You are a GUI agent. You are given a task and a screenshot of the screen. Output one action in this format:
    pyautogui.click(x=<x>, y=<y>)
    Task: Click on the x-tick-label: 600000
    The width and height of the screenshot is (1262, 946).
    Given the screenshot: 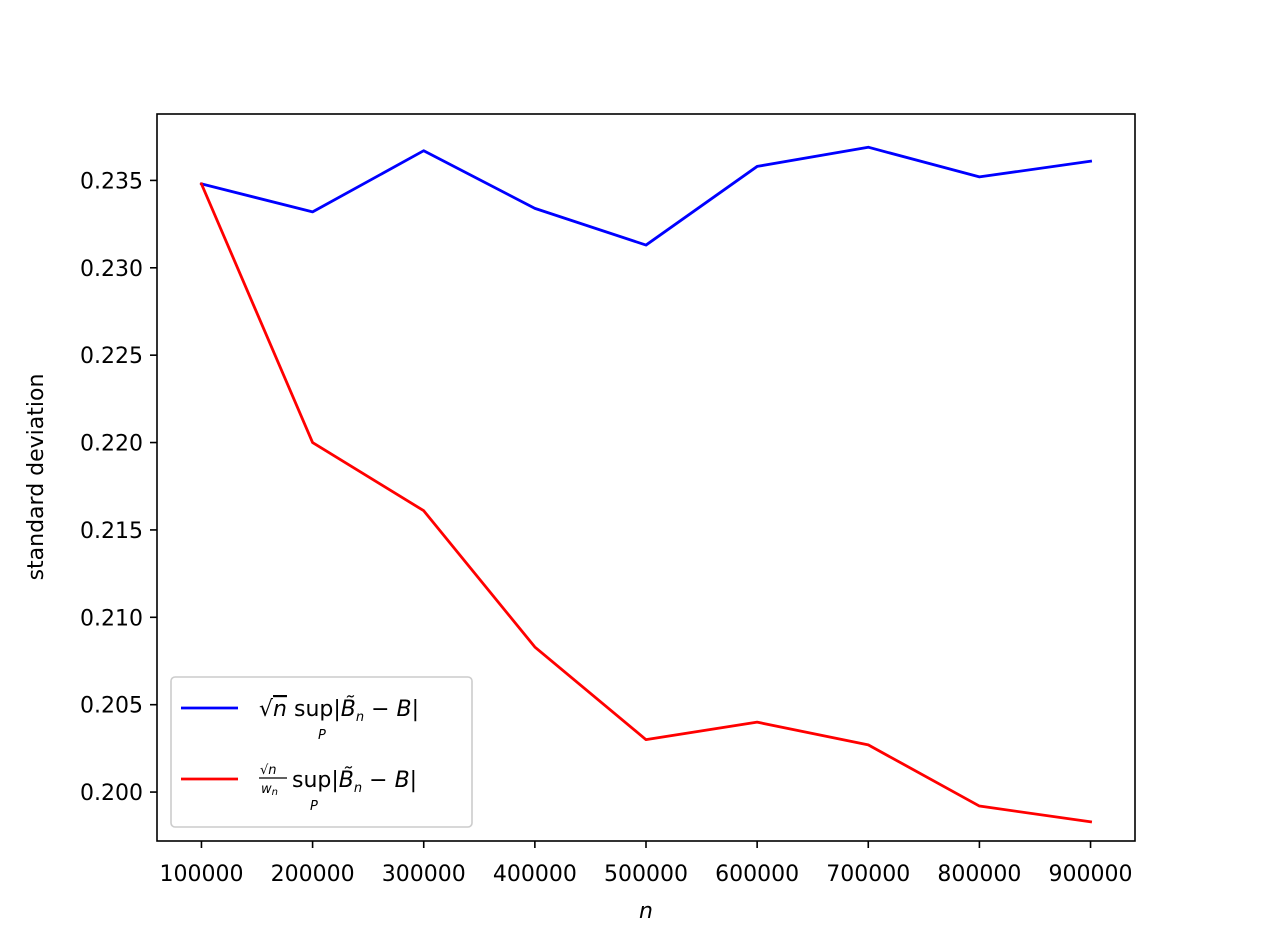 What is the action you would take?
    pyautogui.click(x=757, y=874)
    